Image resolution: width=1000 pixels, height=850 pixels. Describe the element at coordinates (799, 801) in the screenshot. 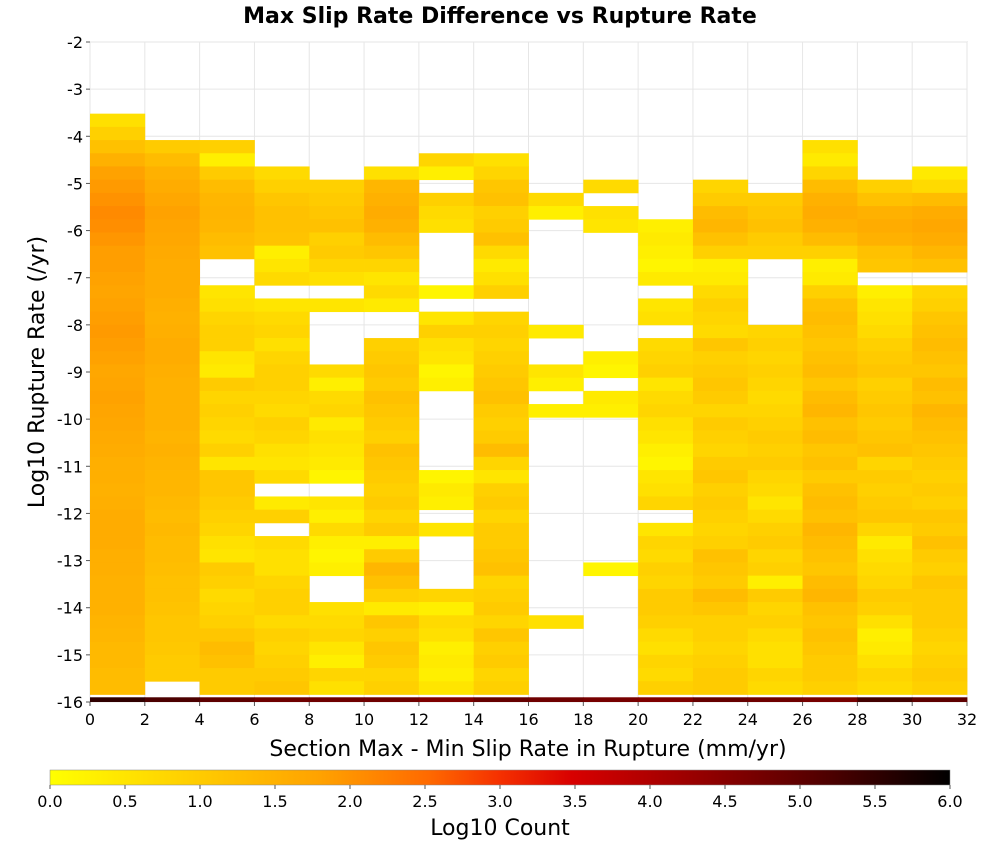

I see `colorbar-tick-label: 5.0` at that location.